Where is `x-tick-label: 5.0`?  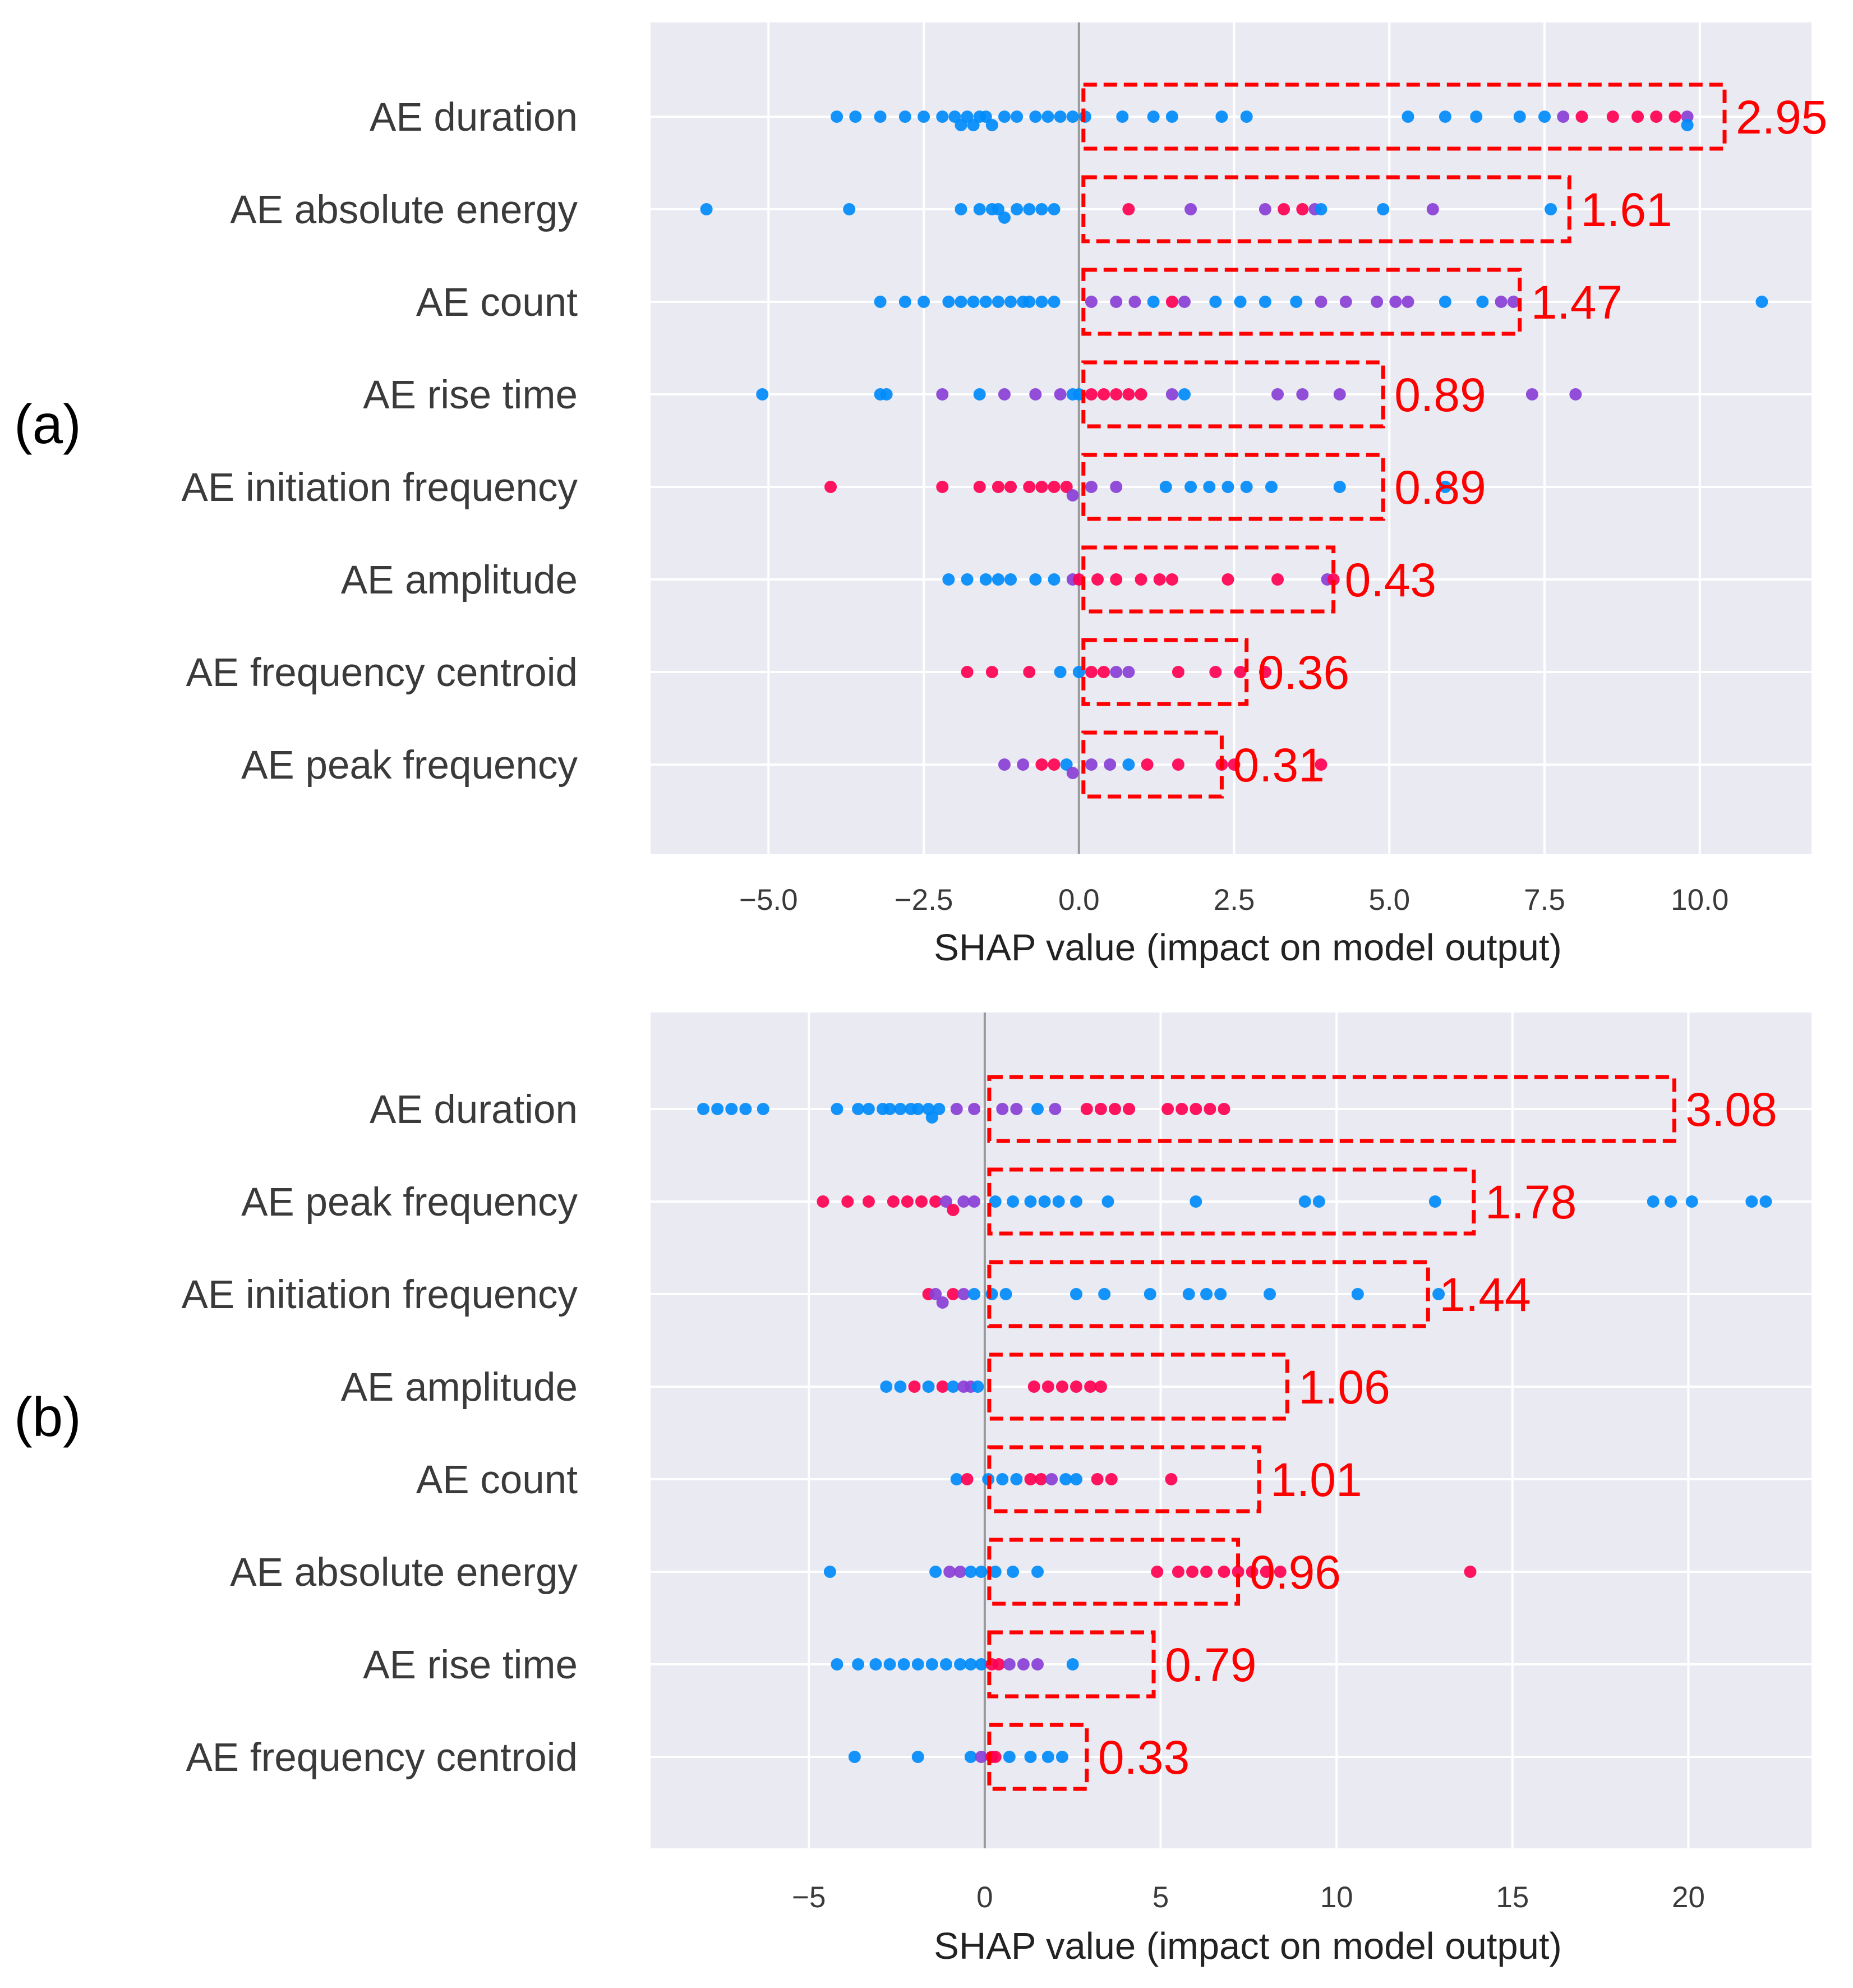
x-tick-label: 5.0 is located at coordinates (1389, 900).